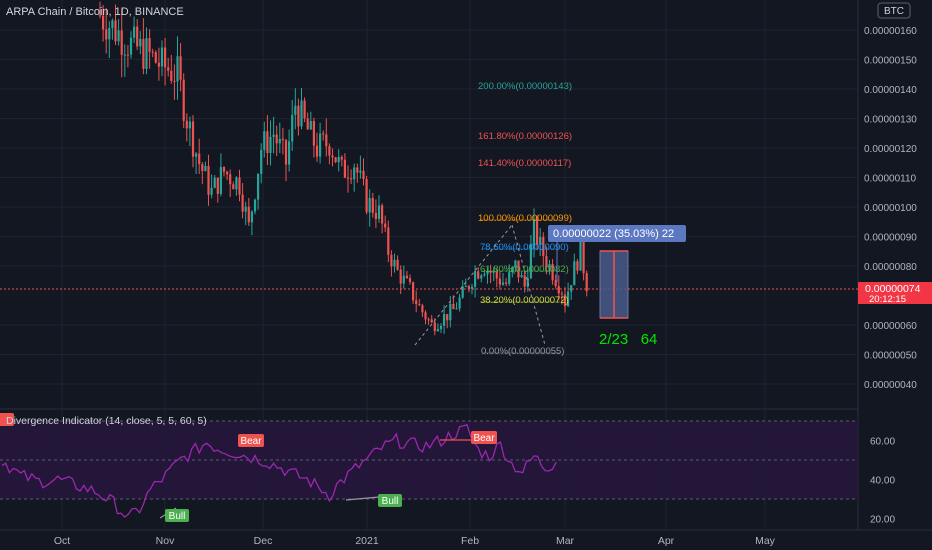 Image resolution: width=932 pixels, height=550 pixels. What do you see at coordinates (617, 233) in the screenshot?
I see `measure-label-box` at bounding box center [617, 233].